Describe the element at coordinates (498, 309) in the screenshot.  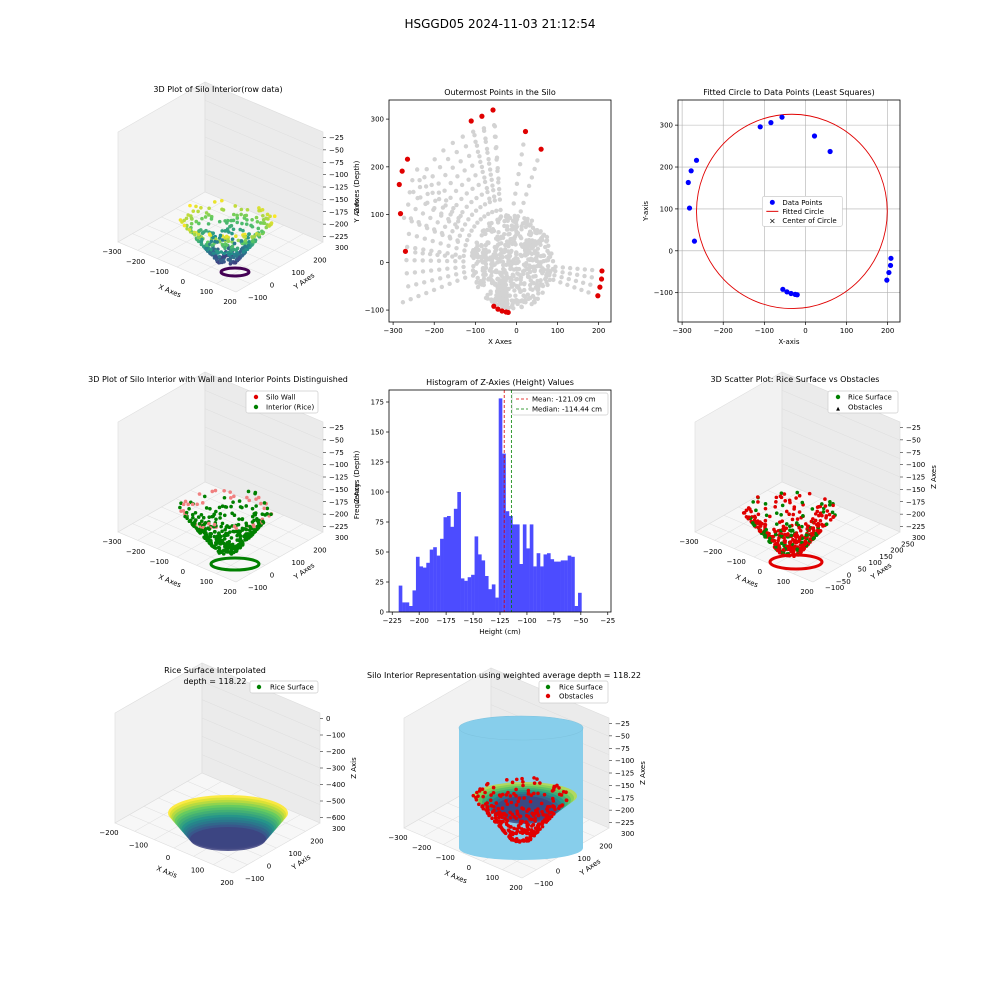
I see `outermost-point` at that location.